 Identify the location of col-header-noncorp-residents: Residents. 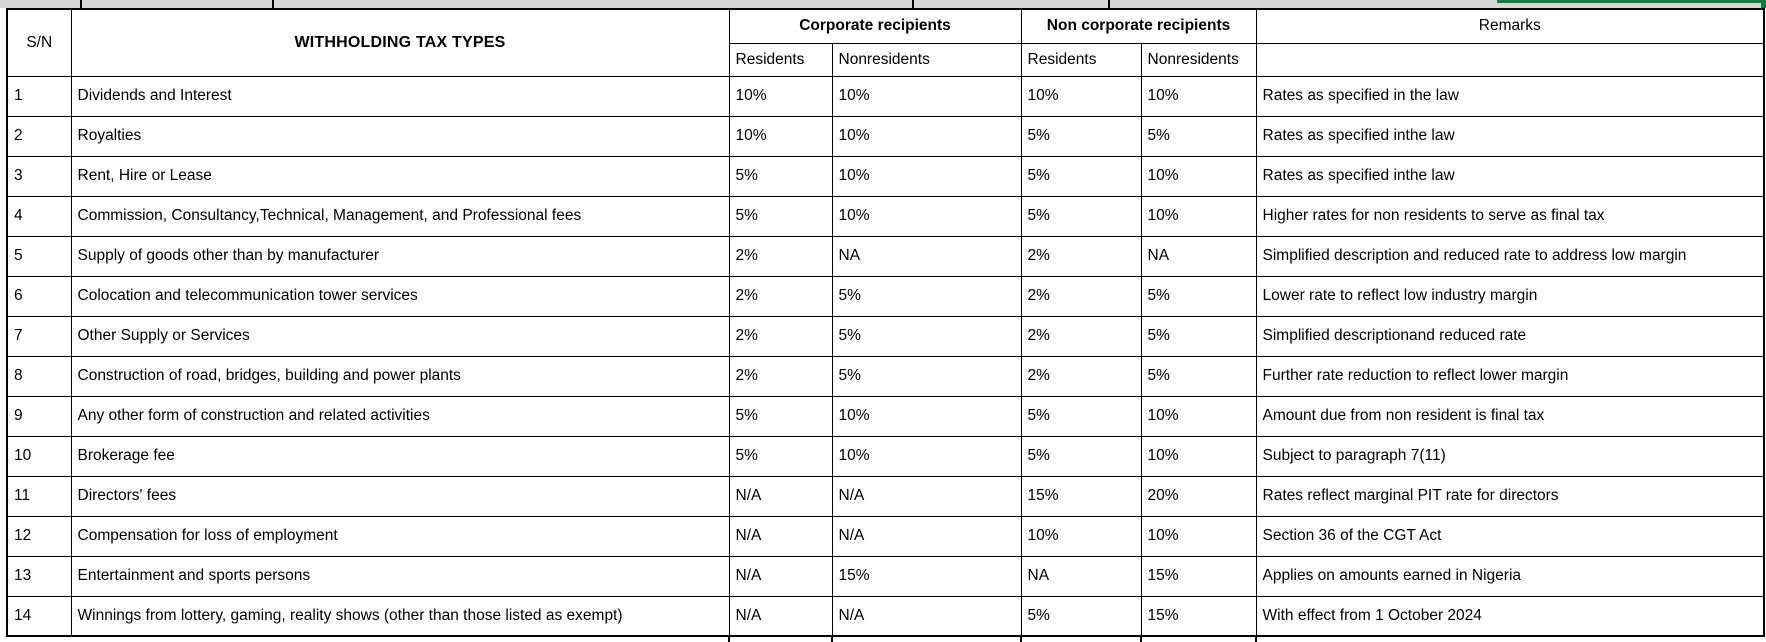
(1081, 59).